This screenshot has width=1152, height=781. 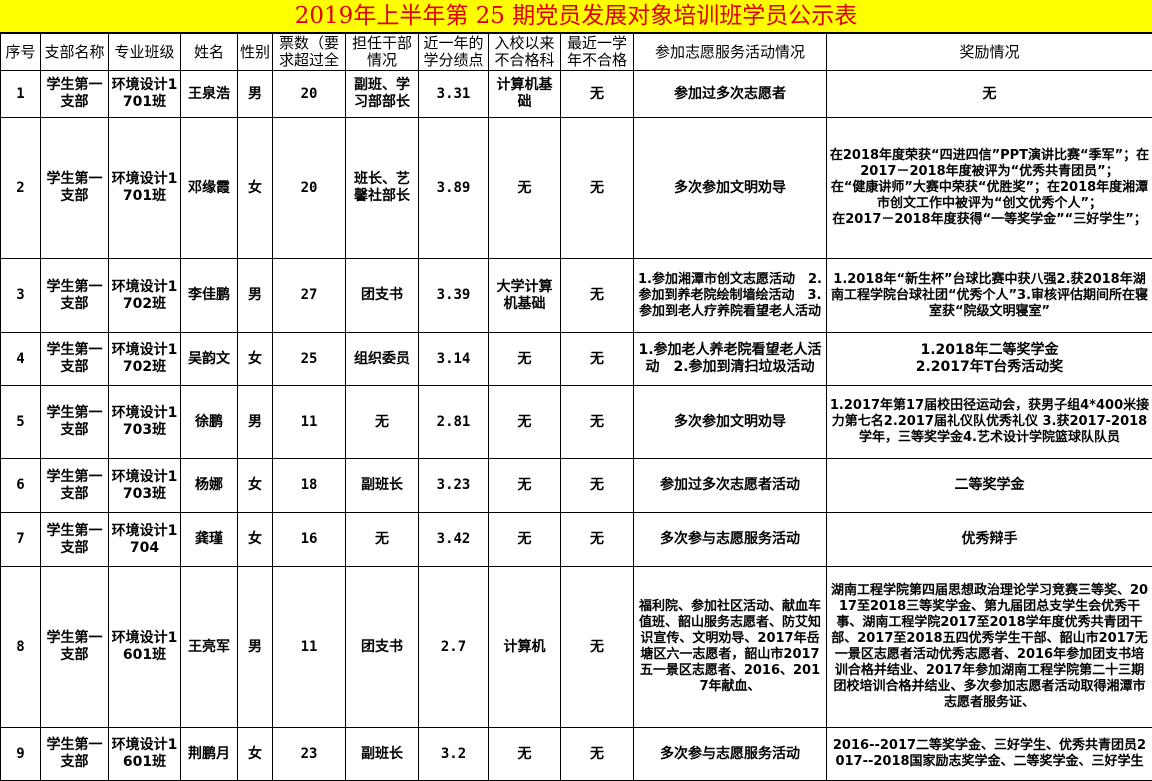 What do you see at coordinates (209, 296) in the screenshot?
I see `cell-name: 李佳鹏` at bounding box center [209, 296].